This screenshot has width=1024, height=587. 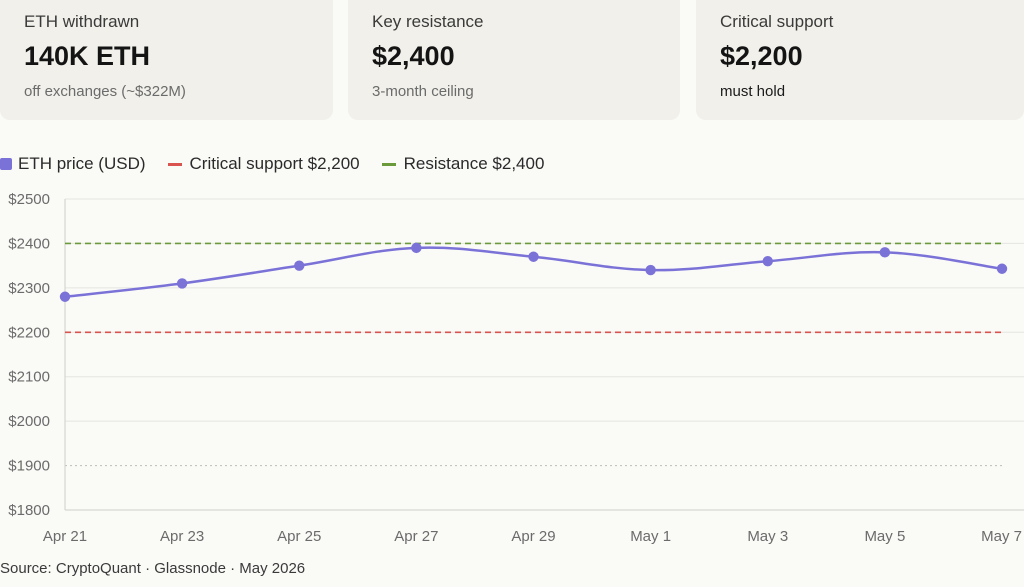 What do you see at coordinates (428, 21) in the screenshot?
I see `stat-label: Key resistance` at bounding box center [428, 21].